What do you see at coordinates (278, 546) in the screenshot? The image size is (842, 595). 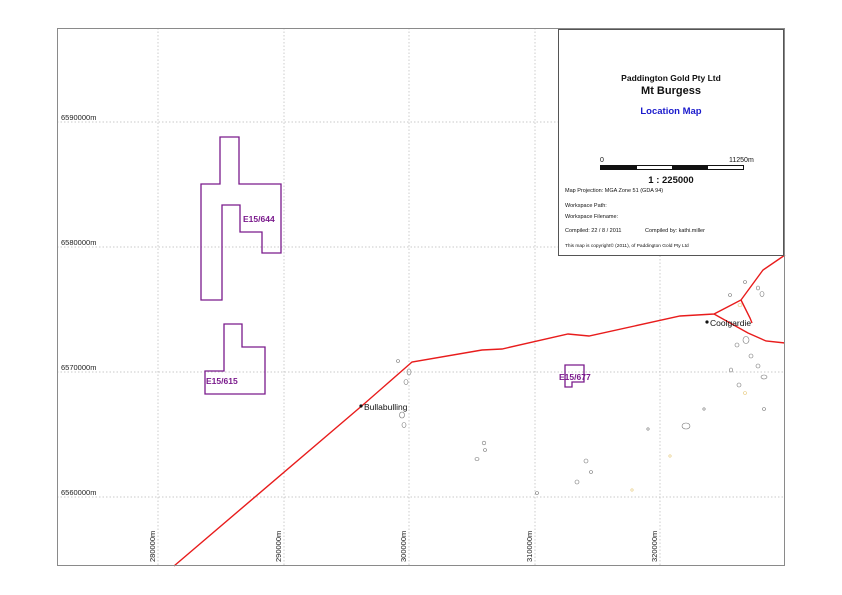 I see `easting-label: 290000m` at bounding box center [278, 546].